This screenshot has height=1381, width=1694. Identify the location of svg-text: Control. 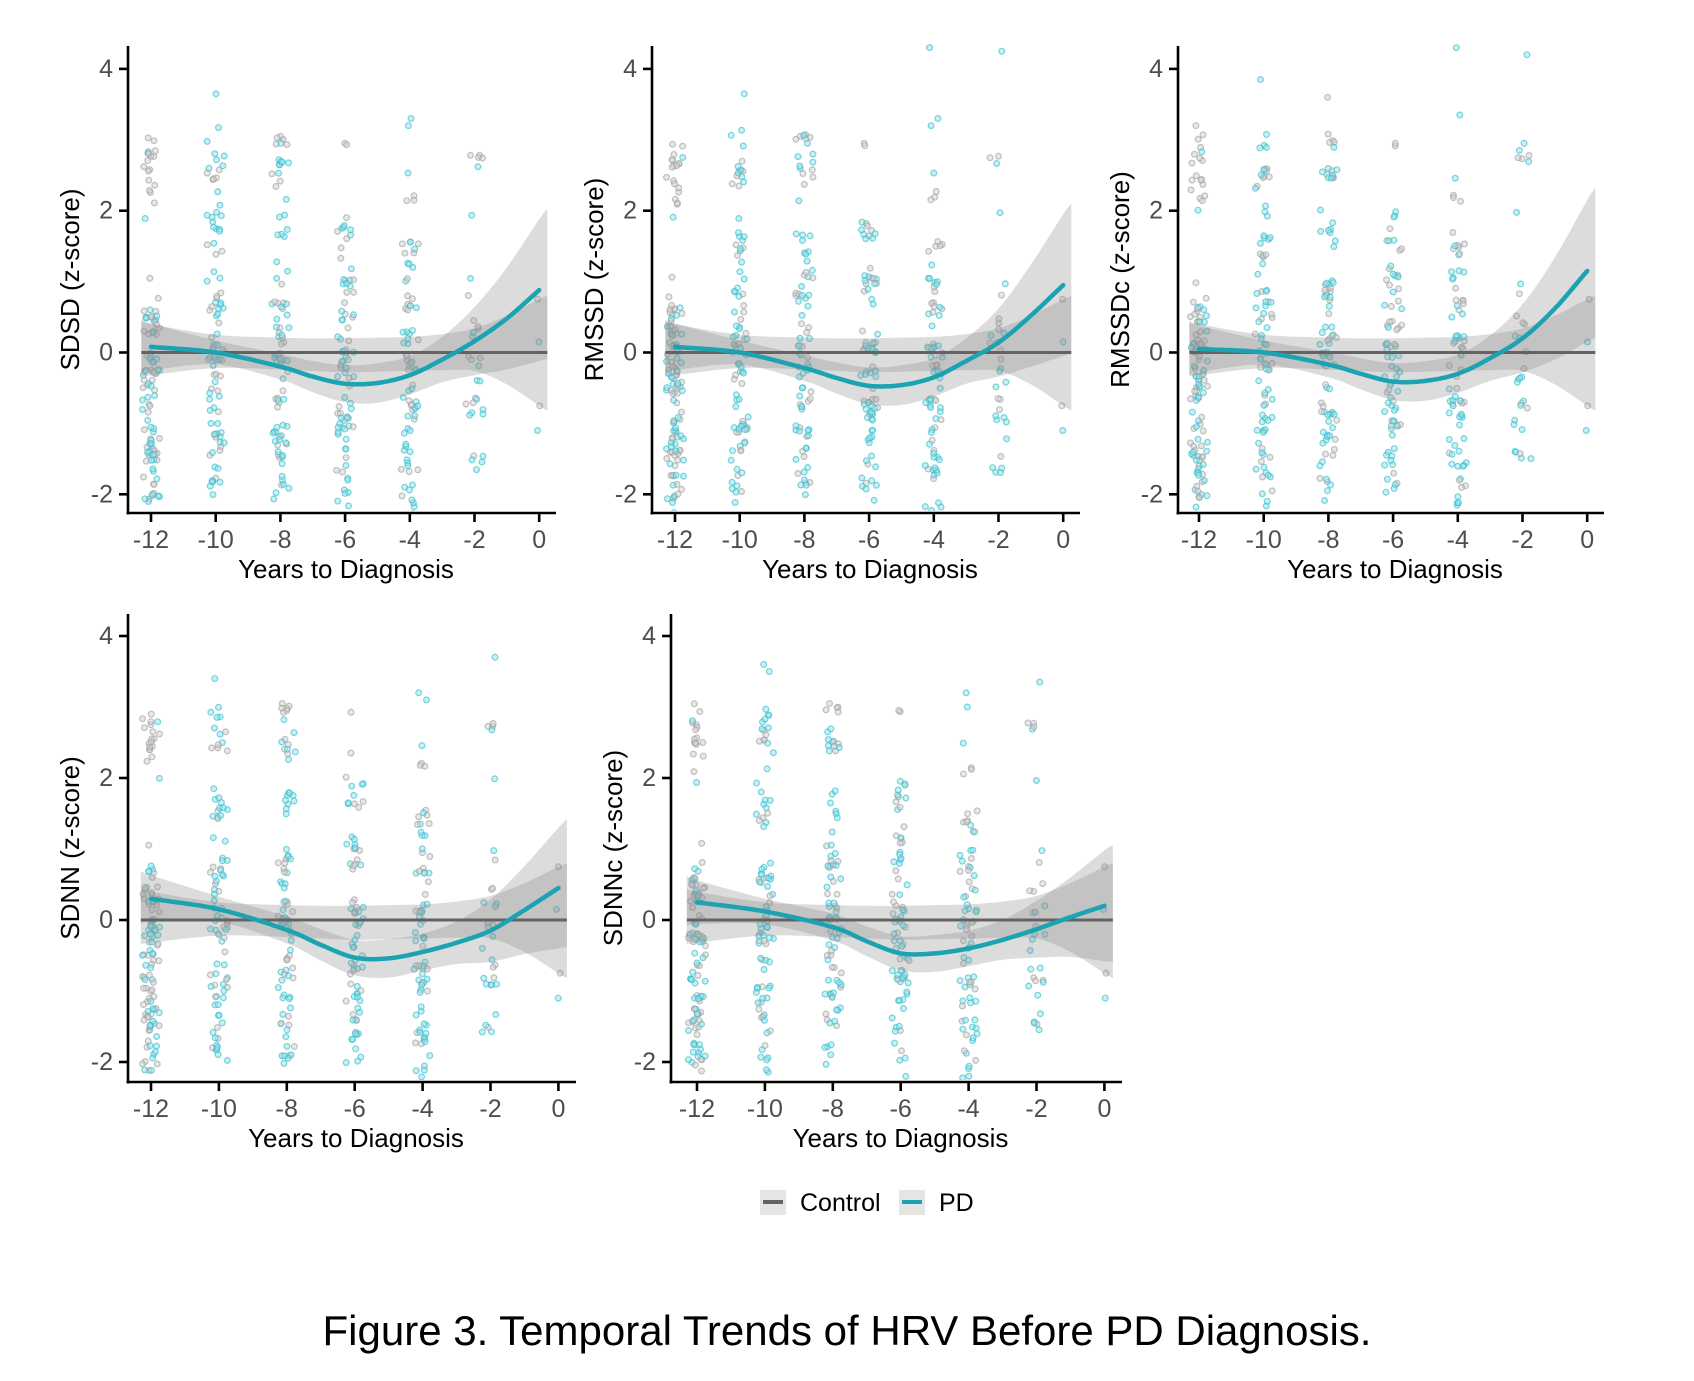
(840, 1203).